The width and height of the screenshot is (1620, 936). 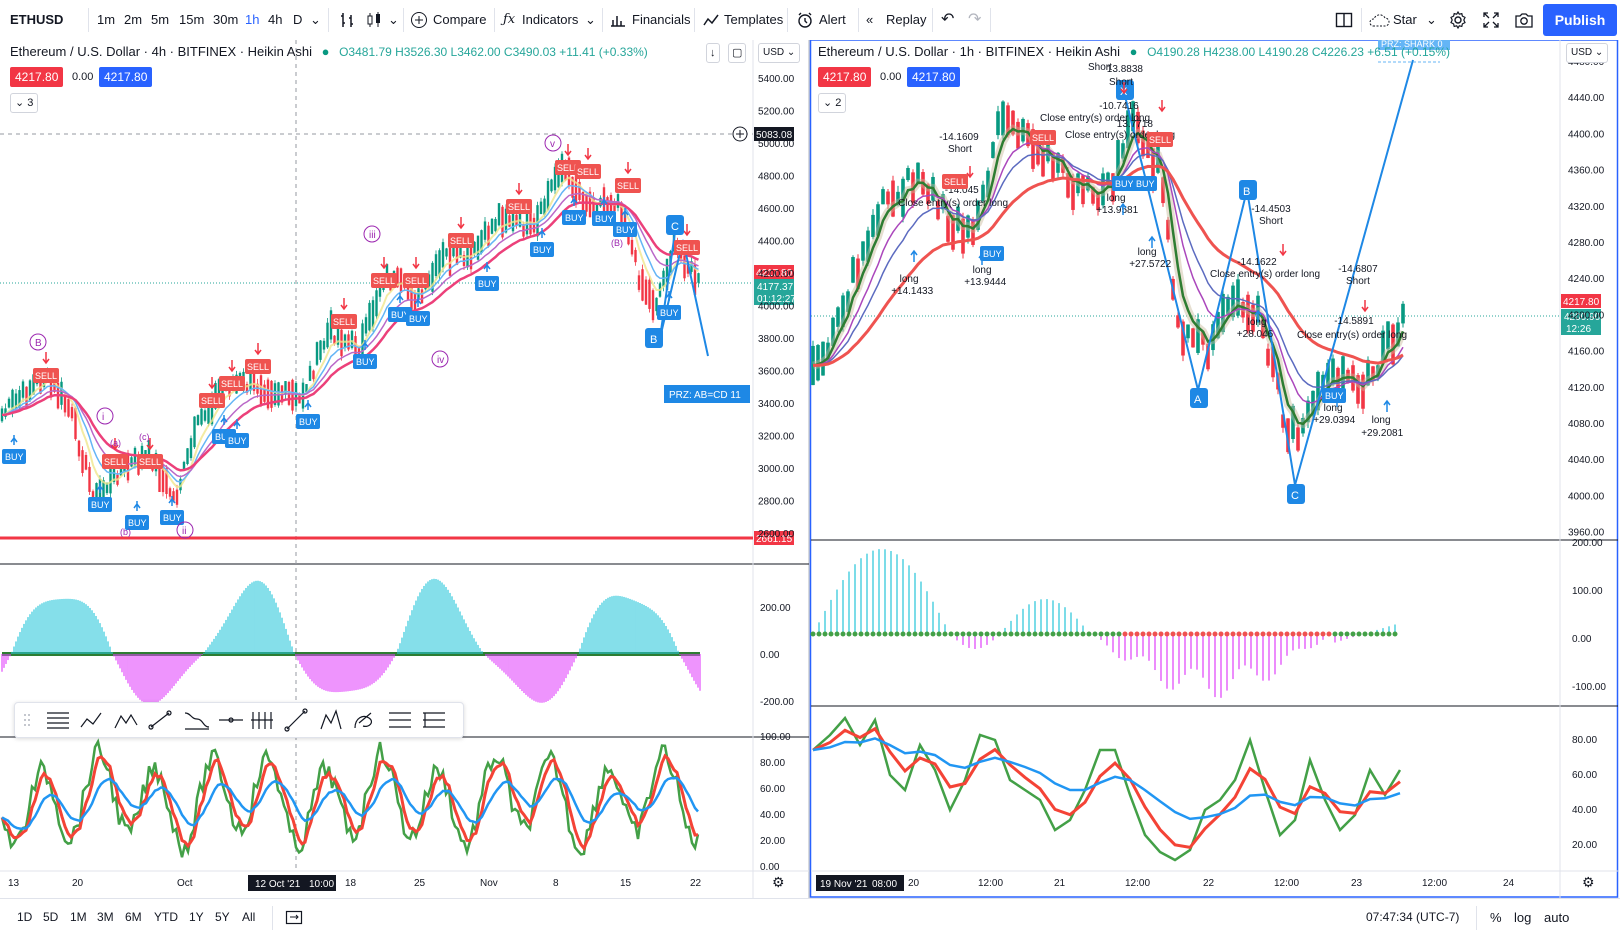 I want to click on interval-1m: 1m, so click(x=106, y=19).